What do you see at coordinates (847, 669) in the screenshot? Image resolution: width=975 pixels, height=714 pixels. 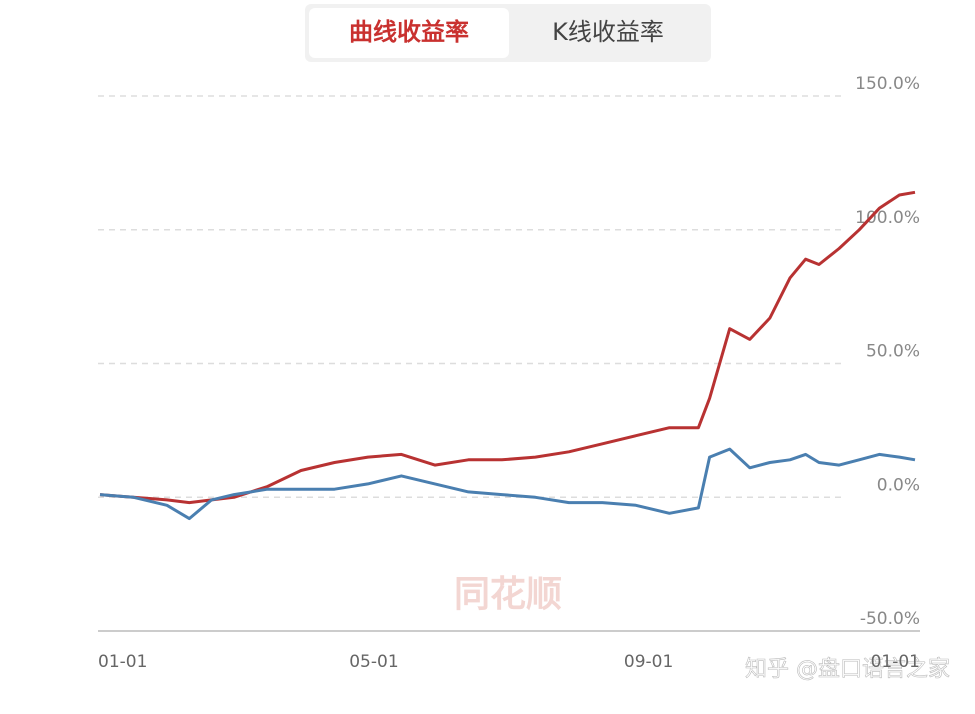 I see `credit: 知乎 @盘口语言之家` at bounding box center [847, 669].